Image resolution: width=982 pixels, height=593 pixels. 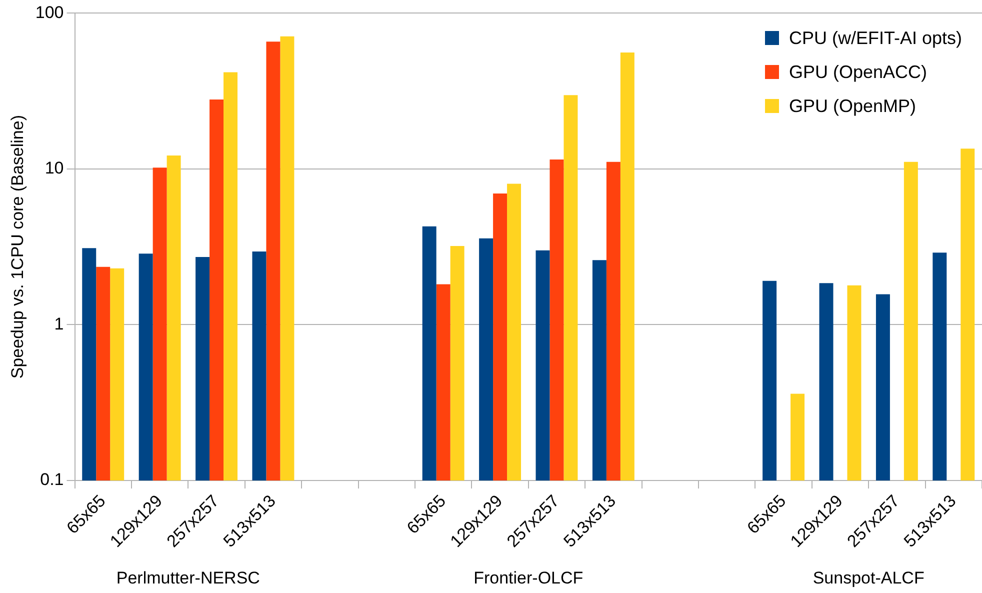 What do you see at coordinates (17, 247) in the screenshot?
I see `y-axis-title: Speedup vs. 1CPU core (Baseline)` at bounding box center [17, 247].